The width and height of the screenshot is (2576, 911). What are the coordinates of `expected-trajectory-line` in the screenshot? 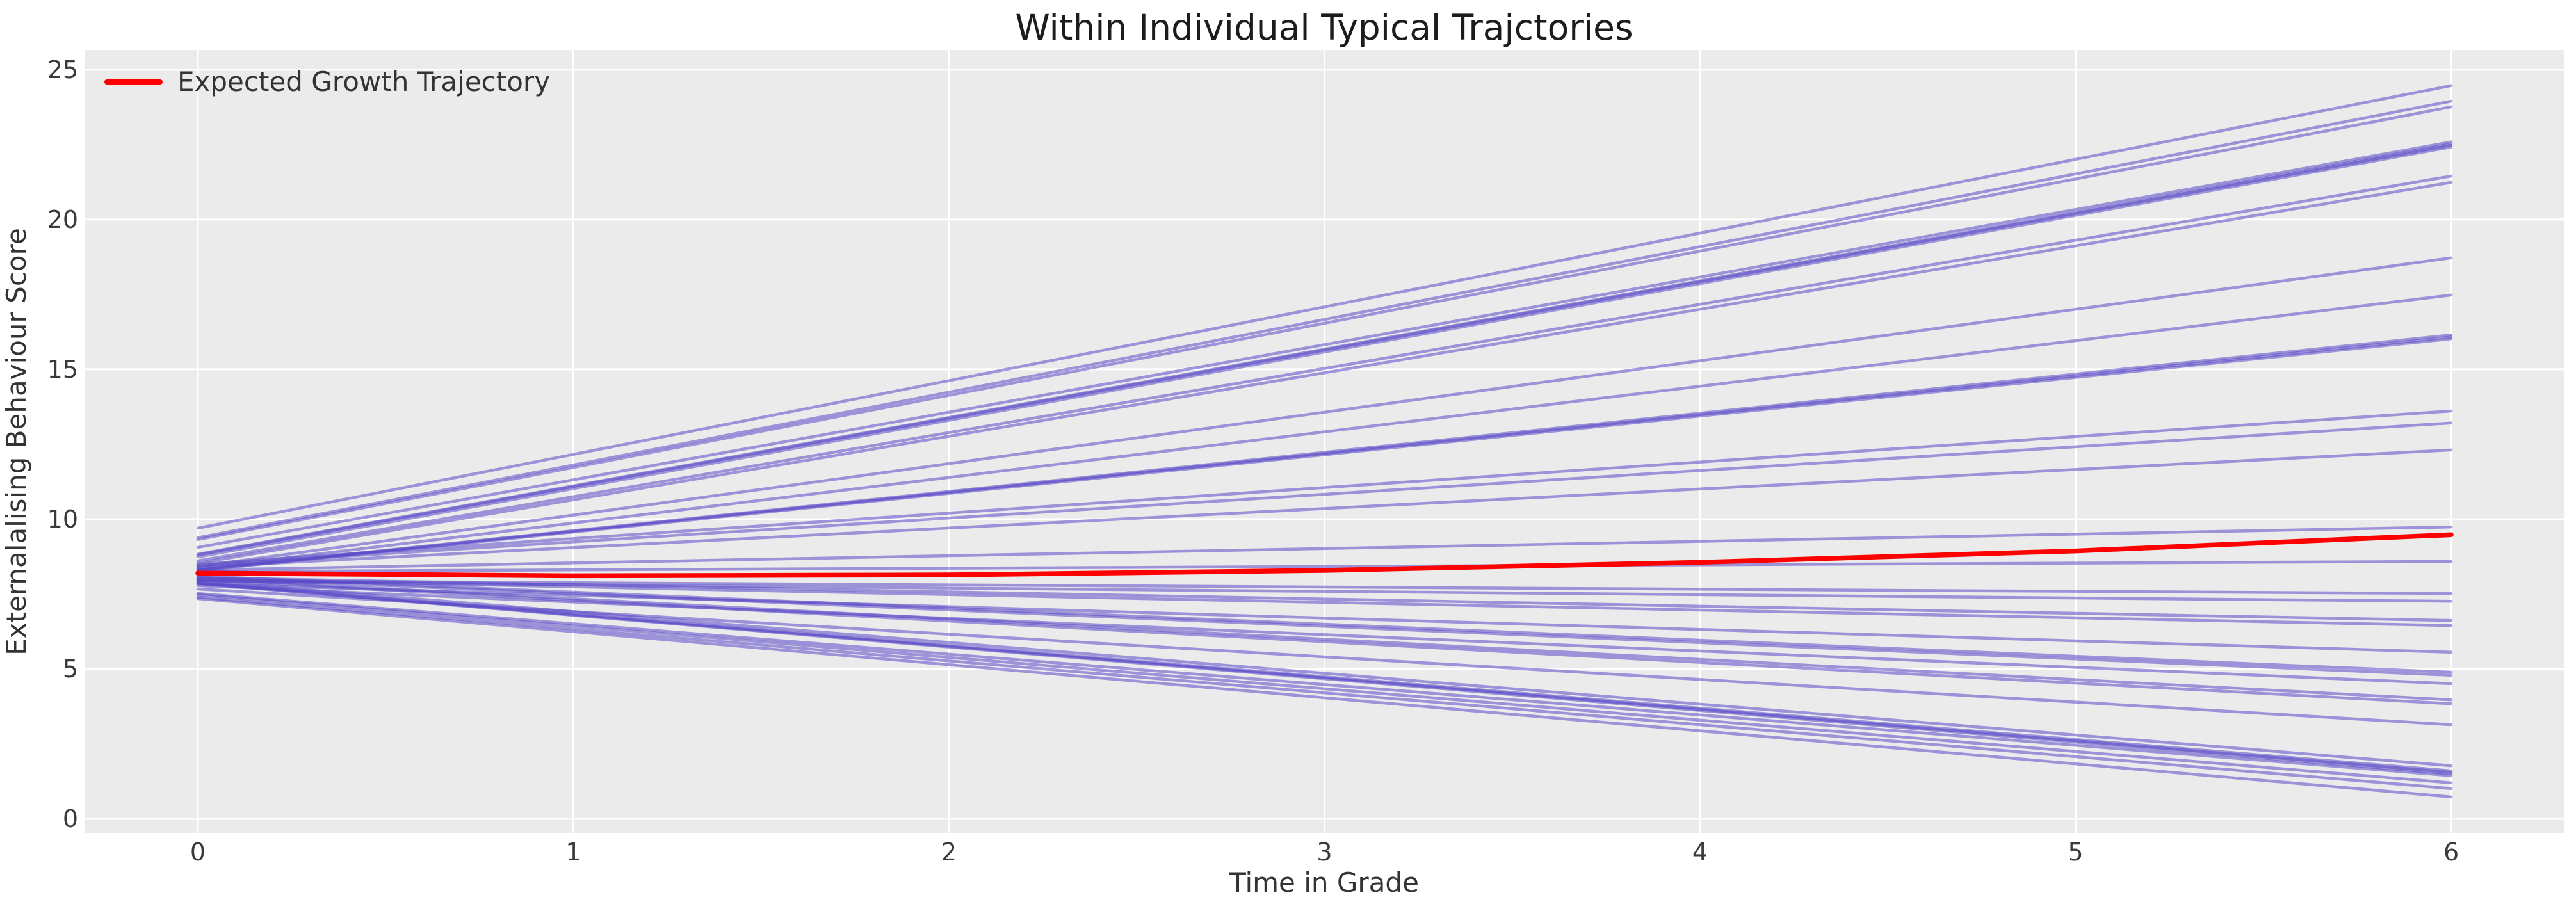 It's located at (1324, 555).